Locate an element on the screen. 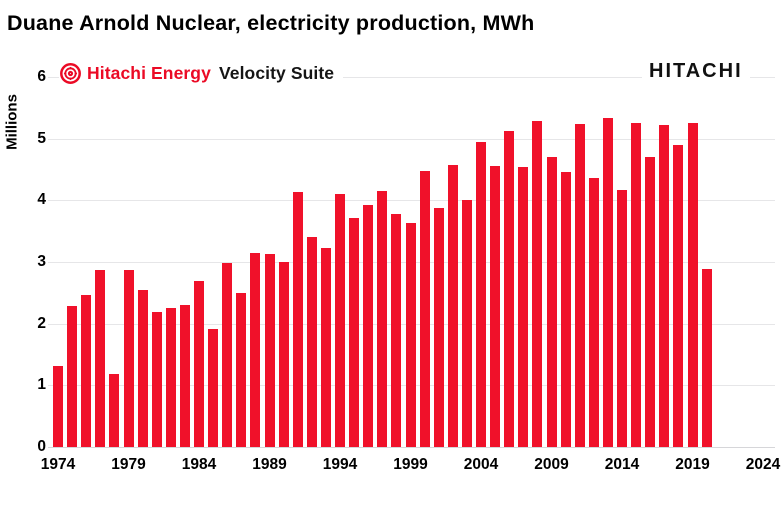 This screenshot has width=784, height=516. gridline-4m is located at coordinates (411, 201).